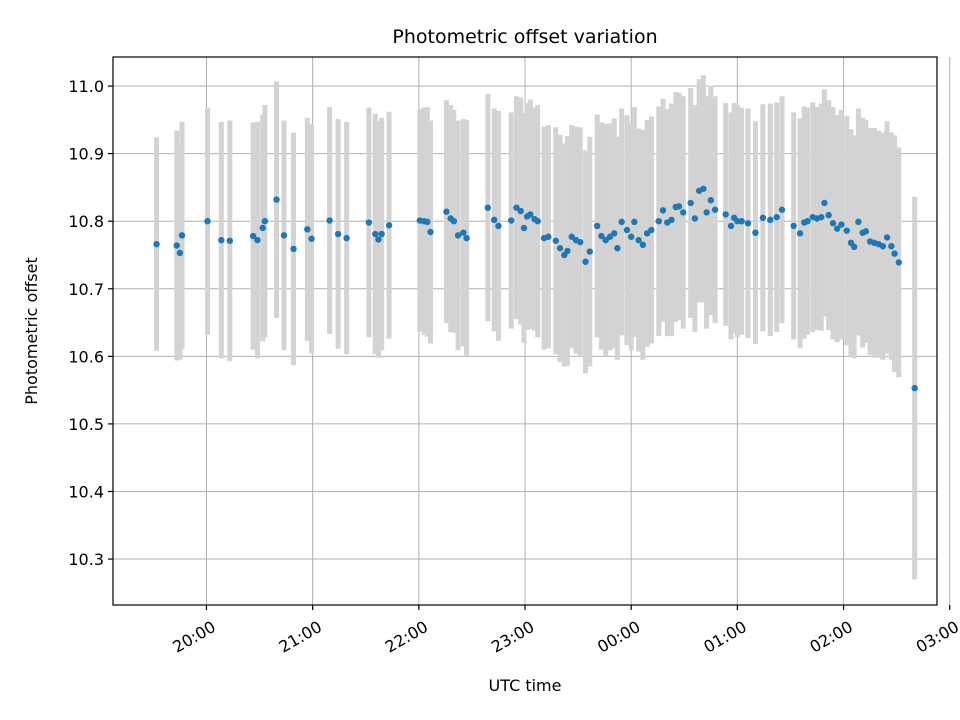 Image resolution: width=960 pixels, height=720 pixels. What do you see at coordinates (86, 491) in the screenshot?
I see `y-tick-label: 10.4` at bounding box center [86, 491].